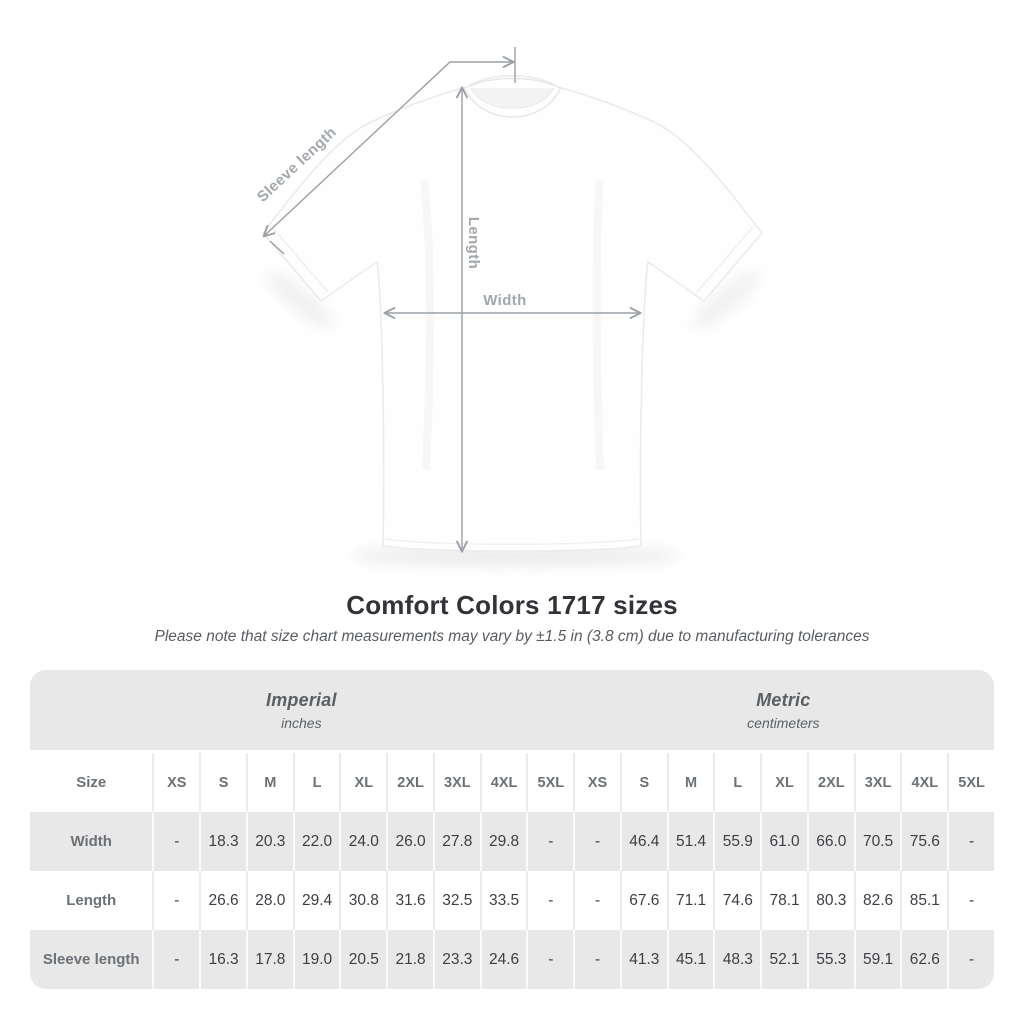  What do you see at coordinates (505, 300) in the screenshot?
I see `width-label: Width` at bounding box center [505, 300].